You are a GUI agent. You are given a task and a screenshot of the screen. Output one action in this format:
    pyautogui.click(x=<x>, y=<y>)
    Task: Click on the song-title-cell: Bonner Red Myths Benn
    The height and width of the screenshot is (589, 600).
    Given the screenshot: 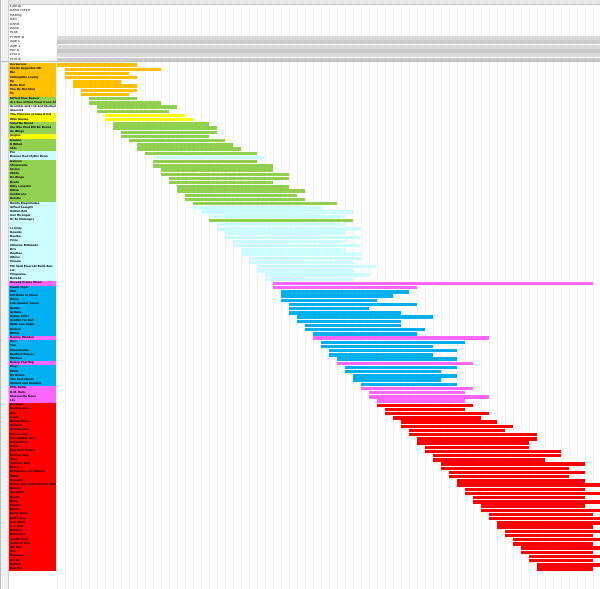 What is the action you would take?
    pyautogui.click(x=32, y=157)
    